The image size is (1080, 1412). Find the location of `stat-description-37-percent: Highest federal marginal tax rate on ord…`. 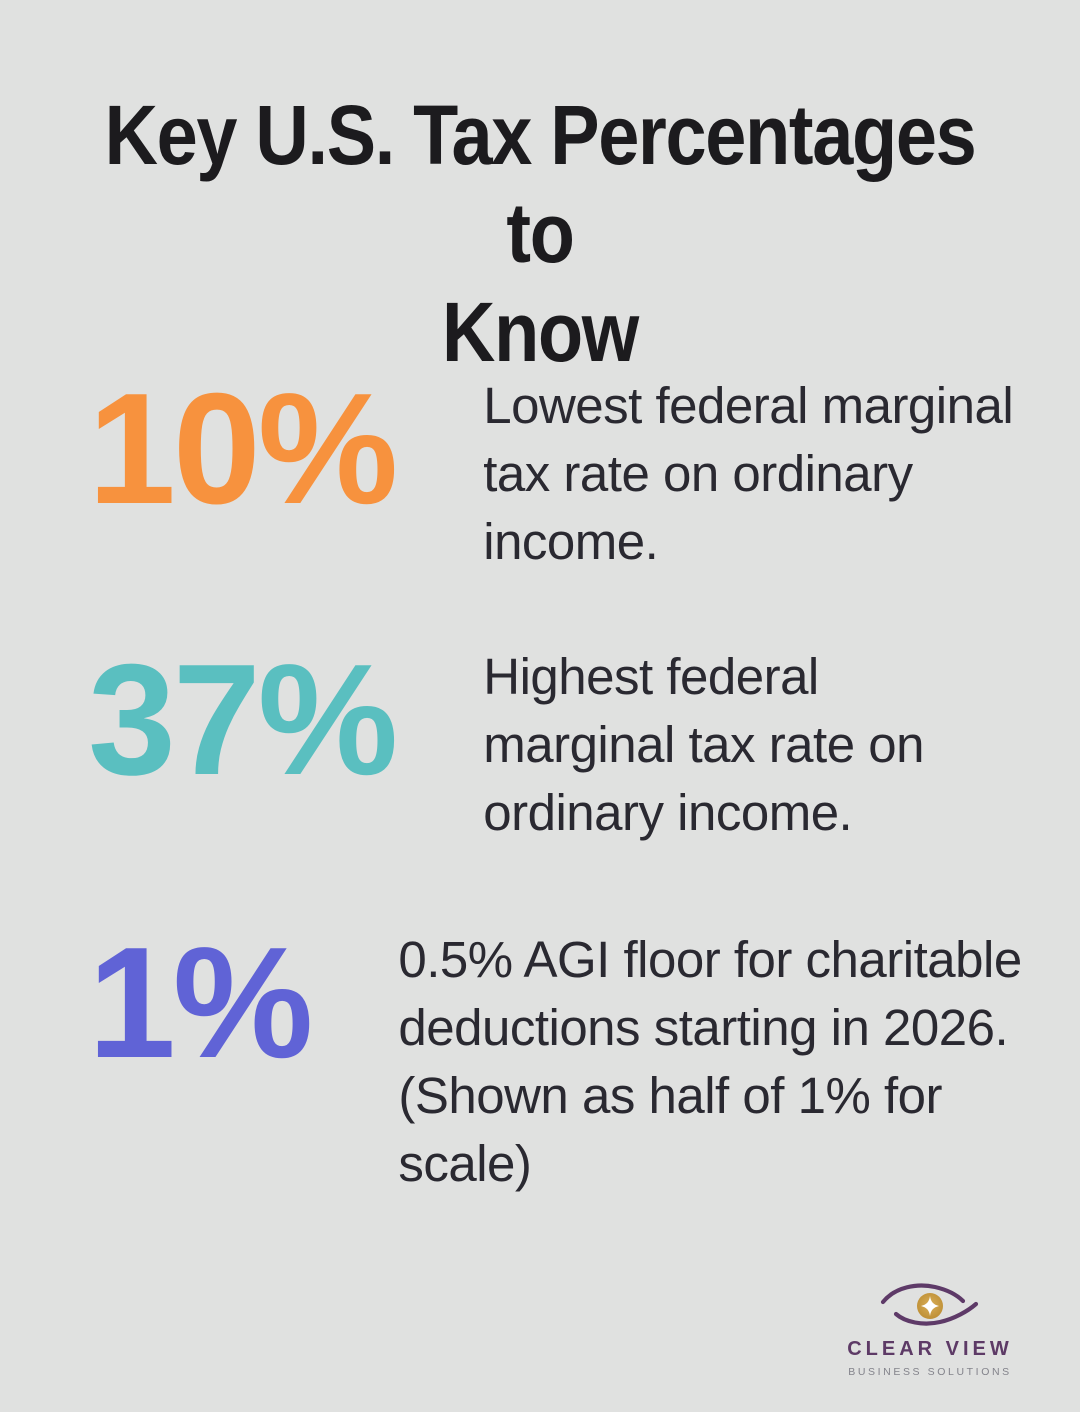

stat-description-37-percent: Highest federal marginal tax rate on ord… is located at coordinates (703, 744).